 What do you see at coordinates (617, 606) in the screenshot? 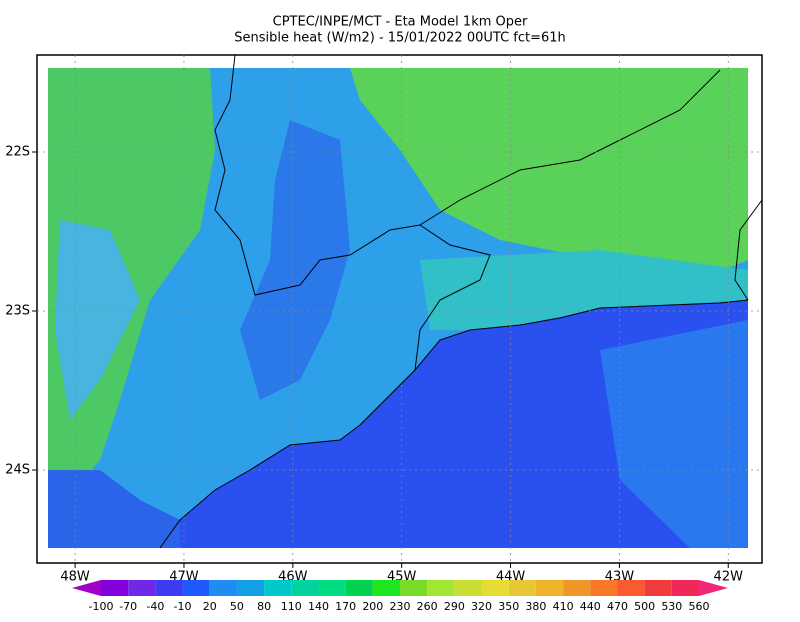
I see `colorbar-label: 470` at bounding box center [617, 606].